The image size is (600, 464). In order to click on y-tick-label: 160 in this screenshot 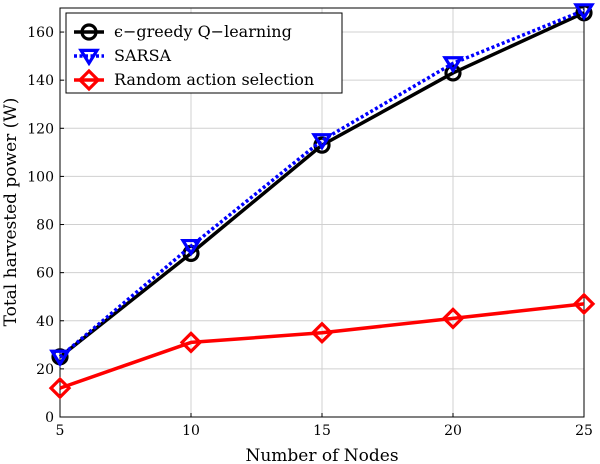, I will do `click(40, 33)`.